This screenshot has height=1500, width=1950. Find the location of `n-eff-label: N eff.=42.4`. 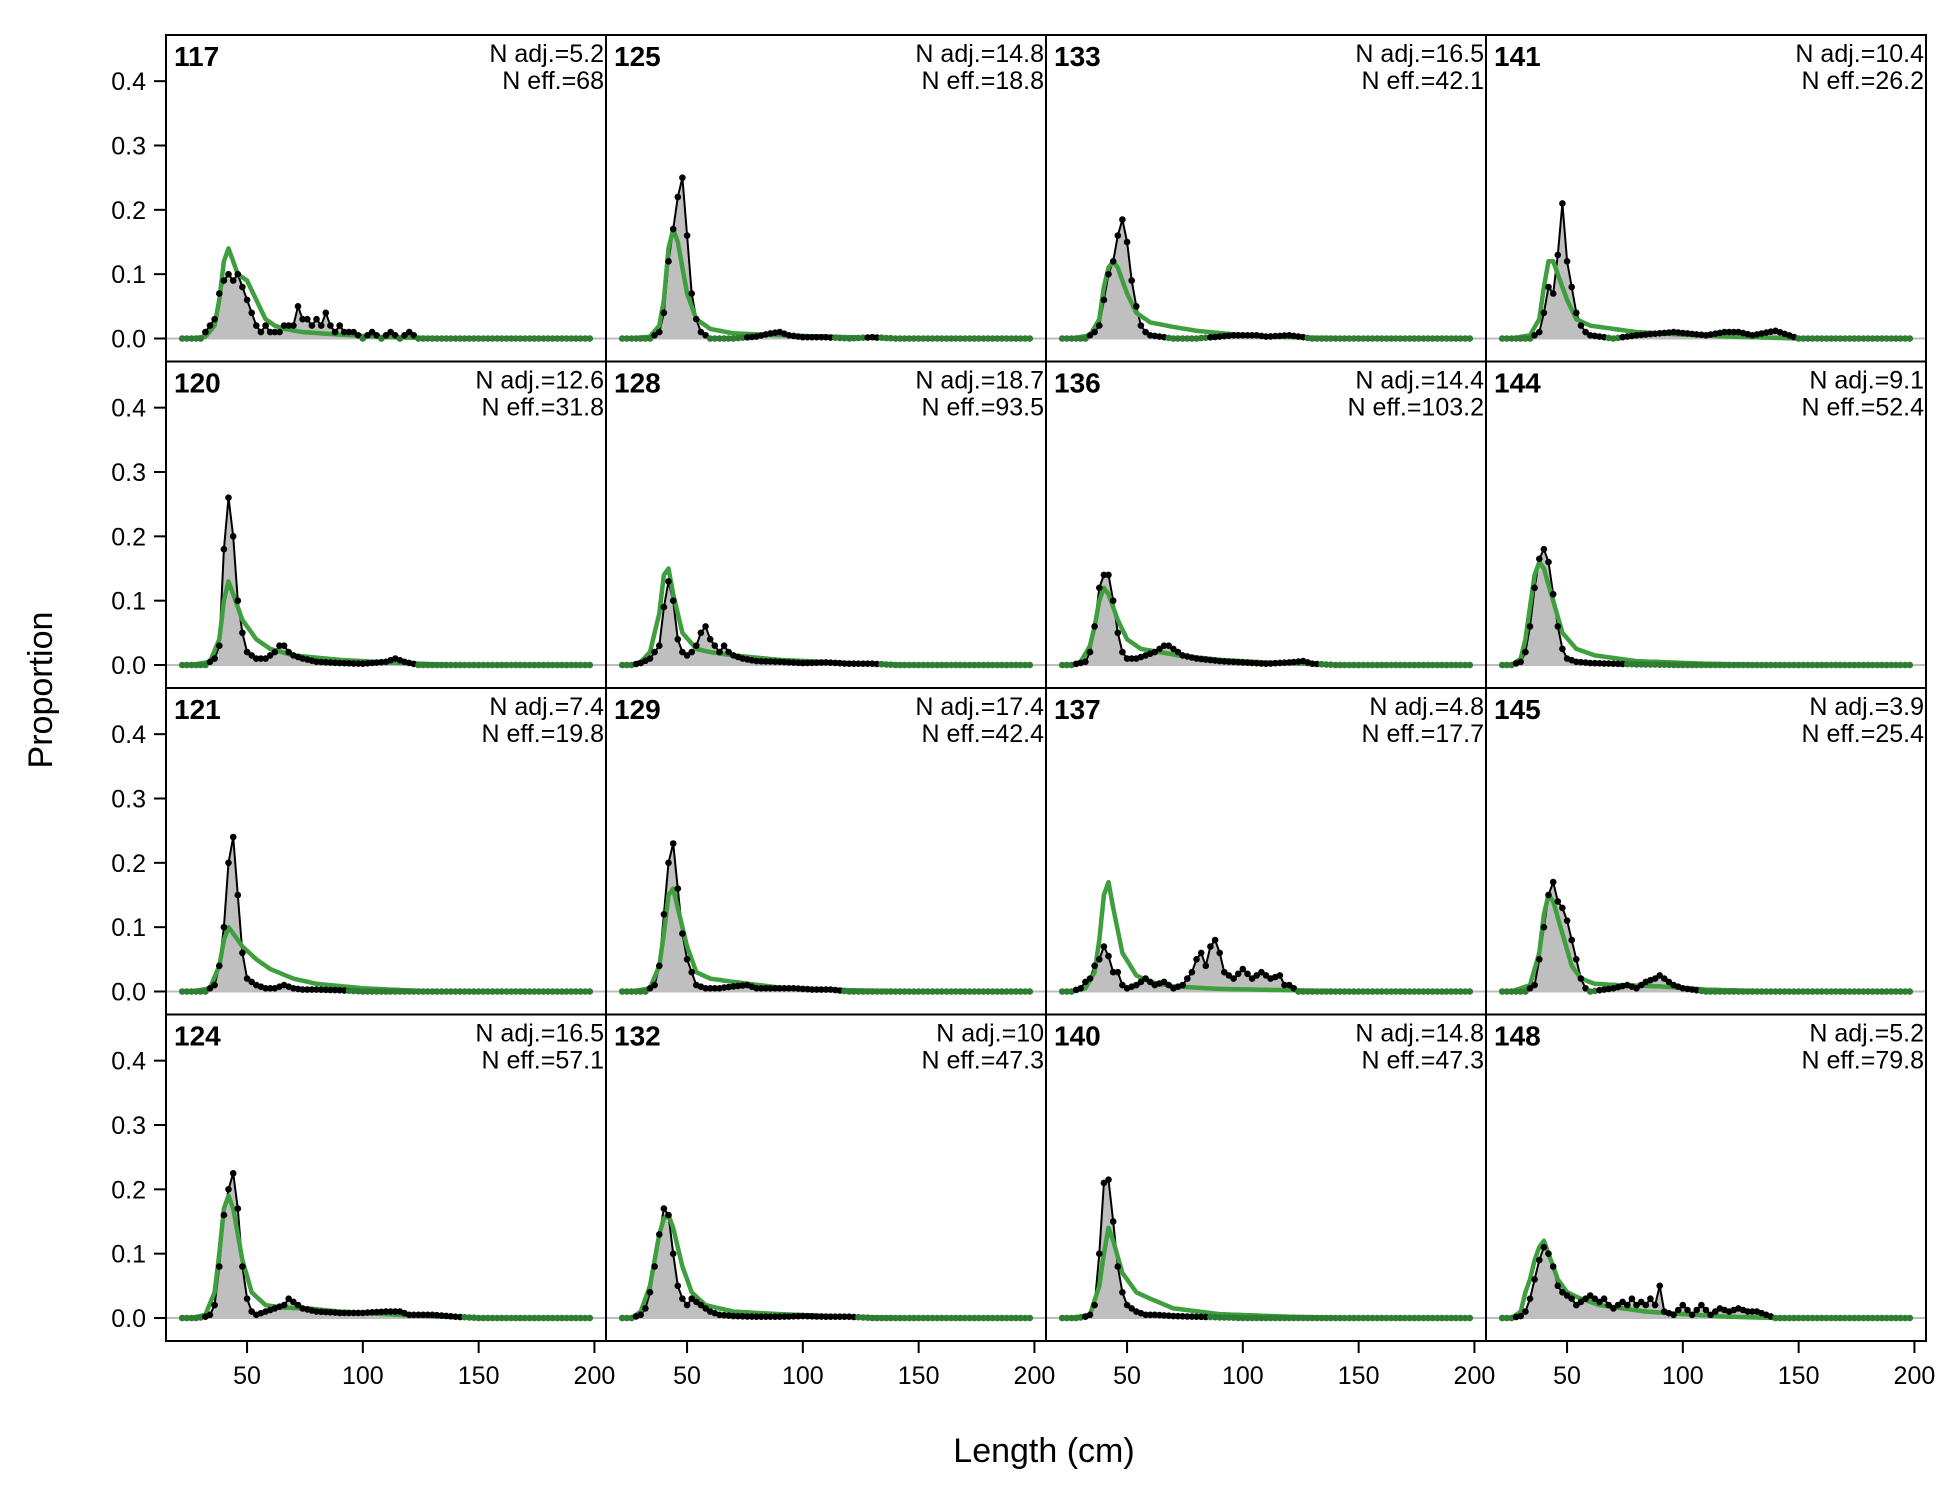

n-eff-label: N eff.=42.4 is located at coordinates (982, 734).